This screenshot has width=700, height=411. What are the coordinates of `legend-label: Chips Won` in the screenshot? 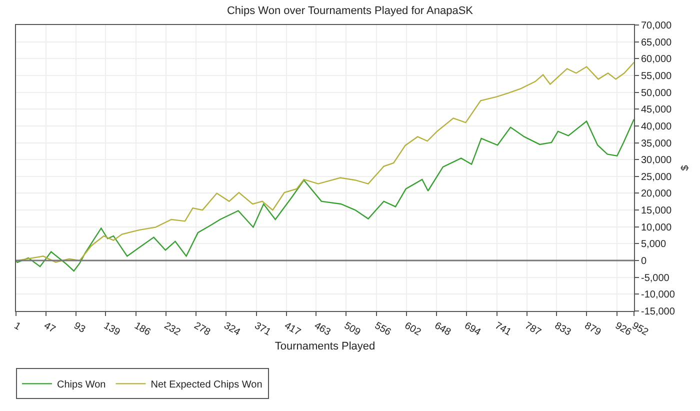 It's located at (81, 385).